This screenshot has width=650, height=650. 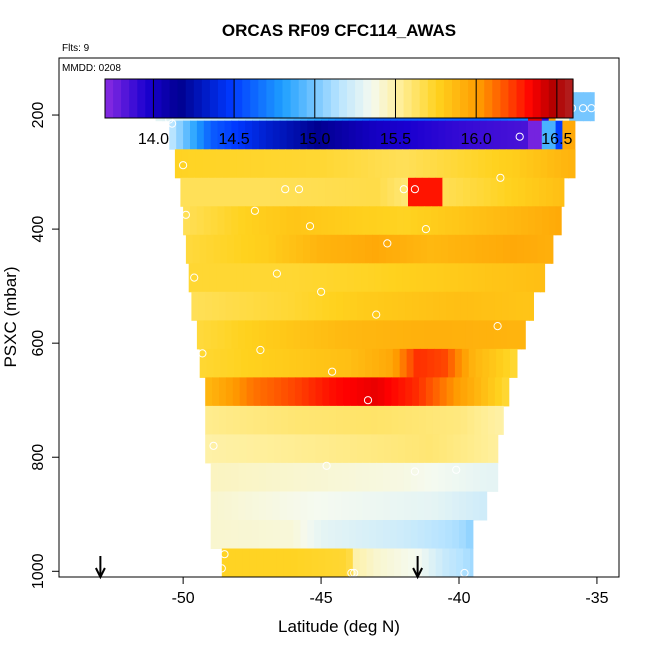 What do you see at coordinates (45, 345) in the screenshot?
I see `y-axis: 200 400 600 800 1000` at bounding box center [45, 345].